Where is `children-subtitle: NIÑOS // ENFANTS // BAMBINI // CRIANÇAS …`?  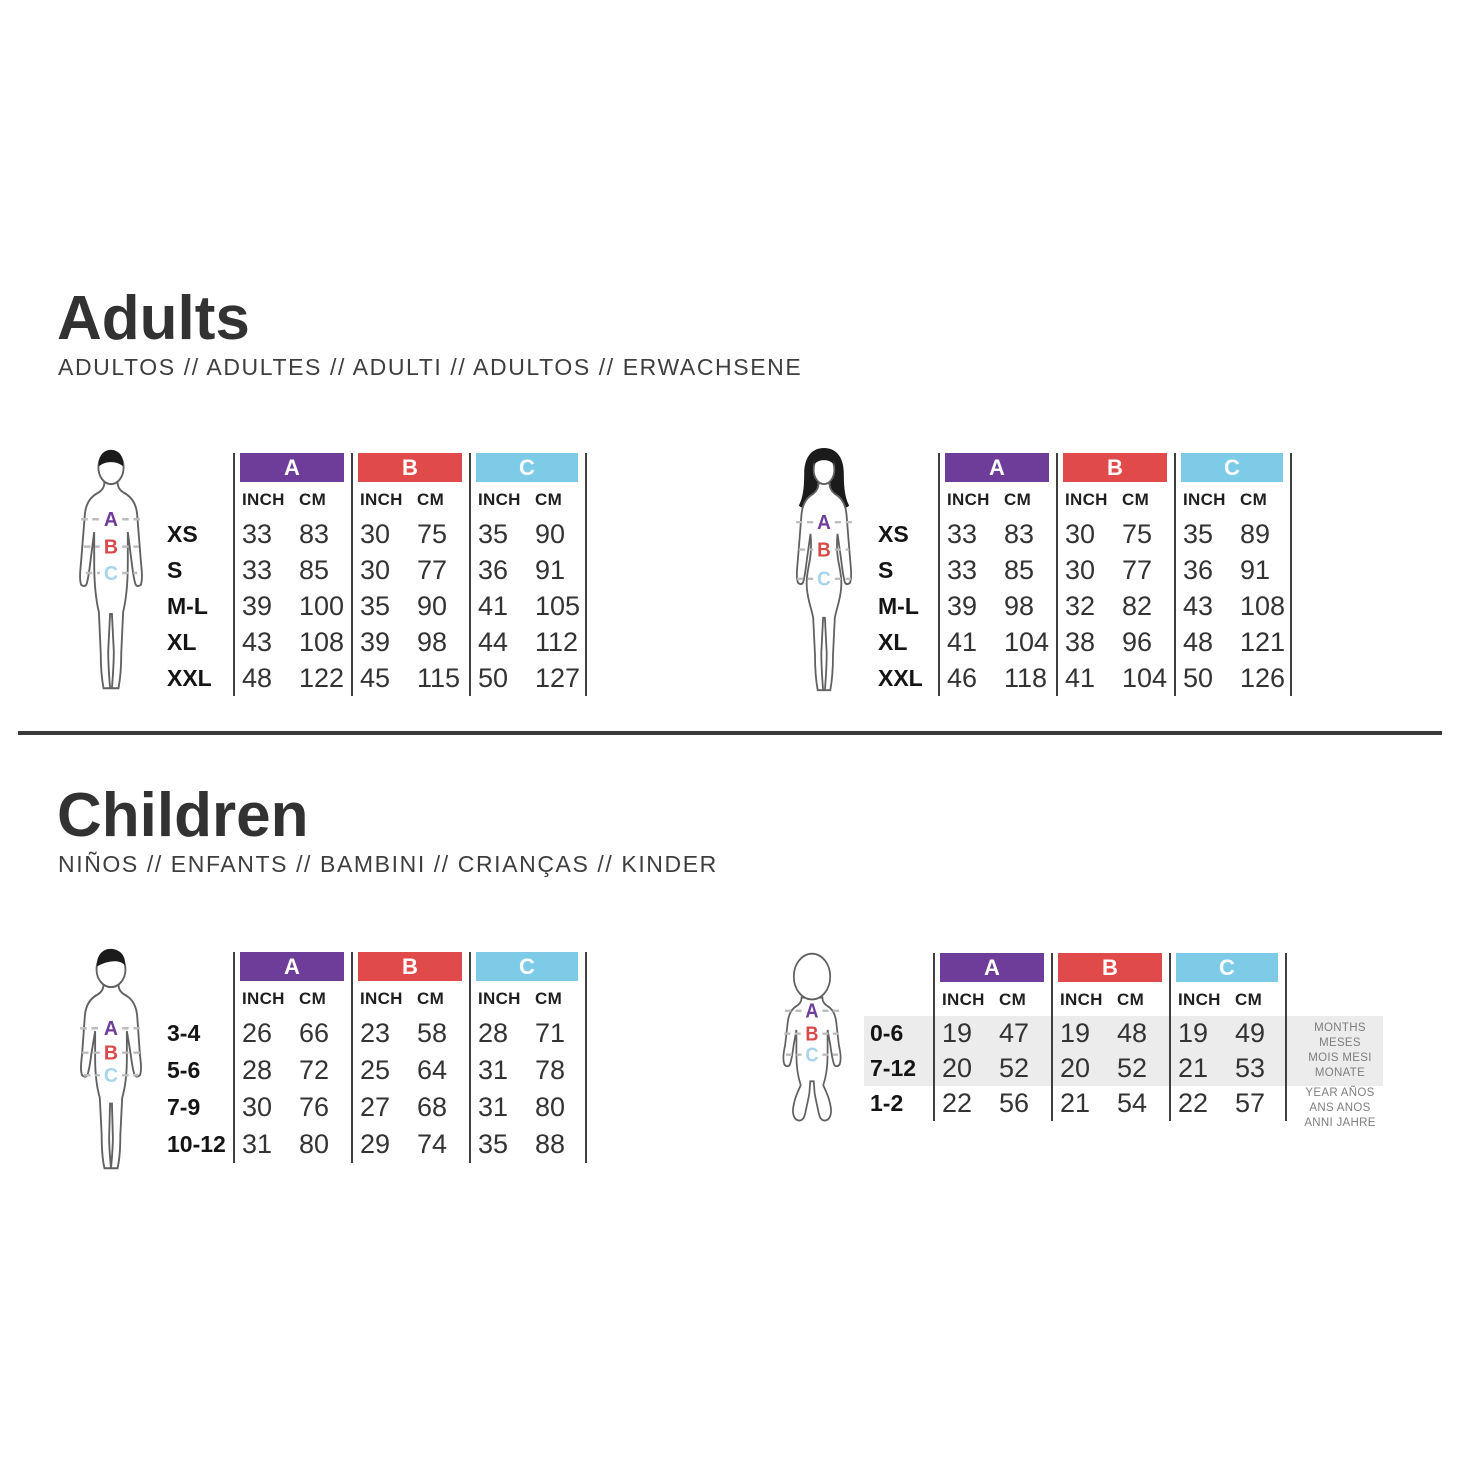
children-subtitle: NIÑOS // ENFANTS // BAMBINI // CRIANÇAS … is located at coordinates (388, 864).